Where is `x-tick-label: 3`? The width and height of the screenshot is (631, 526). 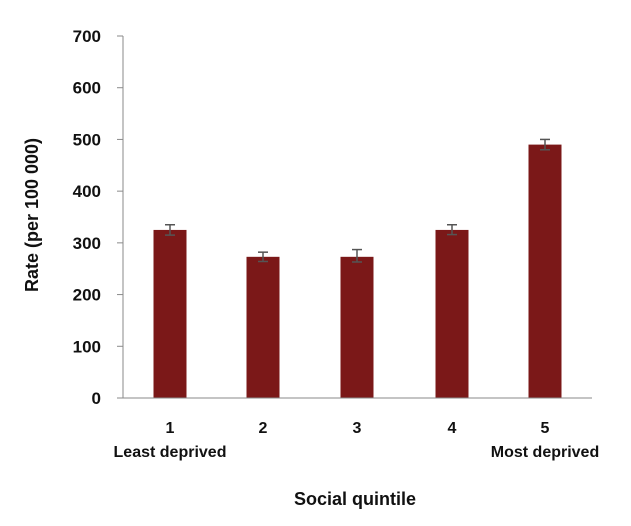
x-tick-label: 3 is located at coordinates (357, 428).